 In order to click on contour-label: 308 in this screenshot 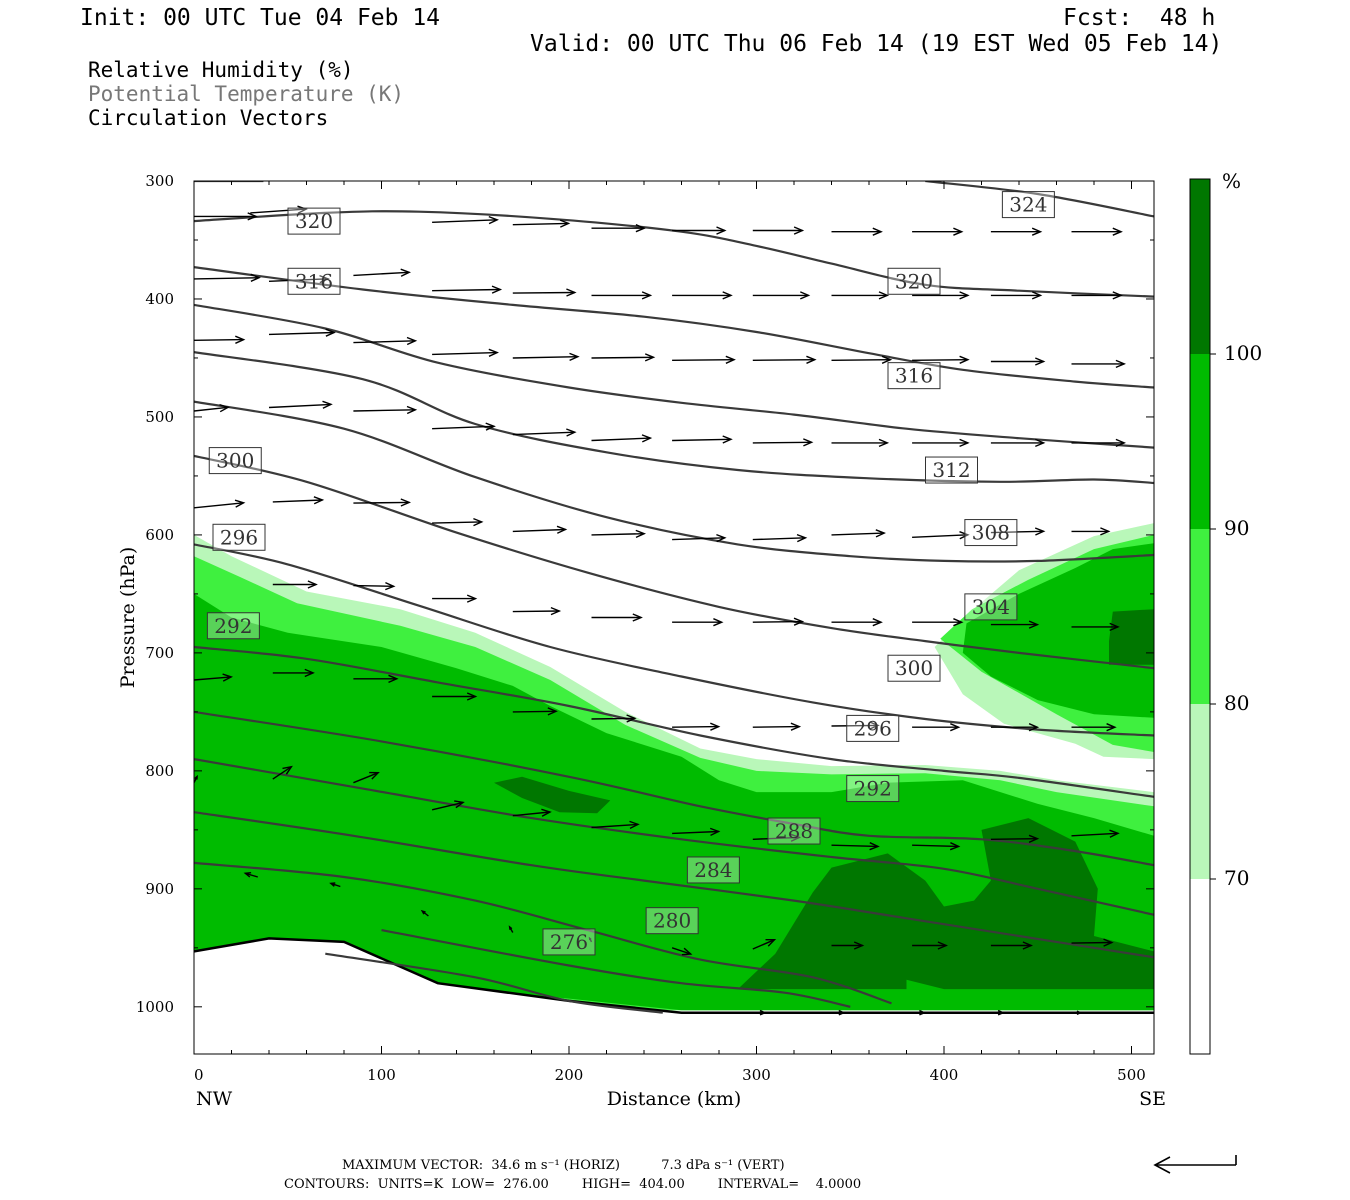, I will do `click(991, 533)`.